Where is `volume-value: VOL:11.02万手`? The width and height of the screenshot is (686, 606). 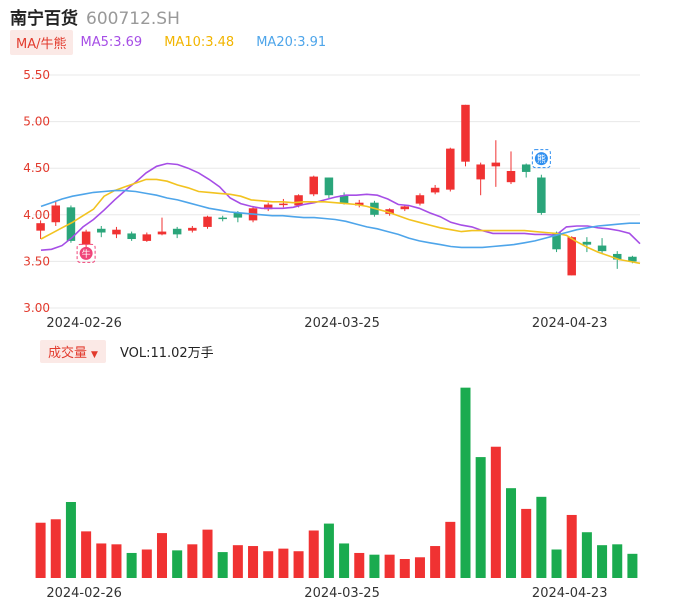
volume-value: VOL:11.02万手 is located at coordinates (166, 353).